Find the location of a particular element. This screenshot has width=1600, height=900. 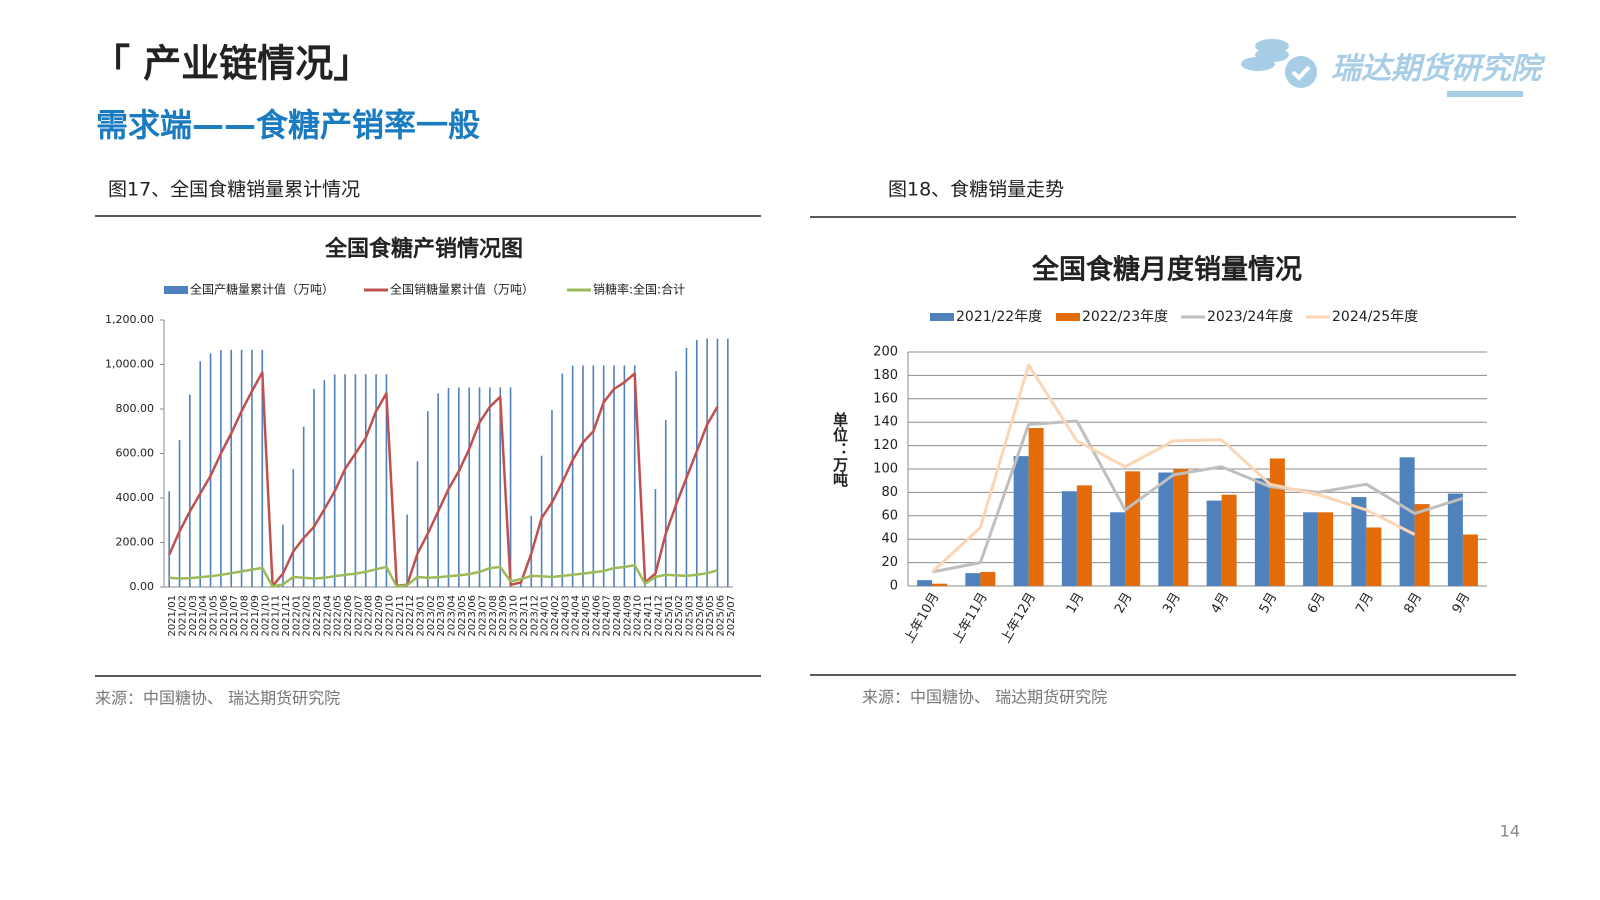

legend-label: 全国销糖量累计值（万吨） is located at coordinates (462, 289).